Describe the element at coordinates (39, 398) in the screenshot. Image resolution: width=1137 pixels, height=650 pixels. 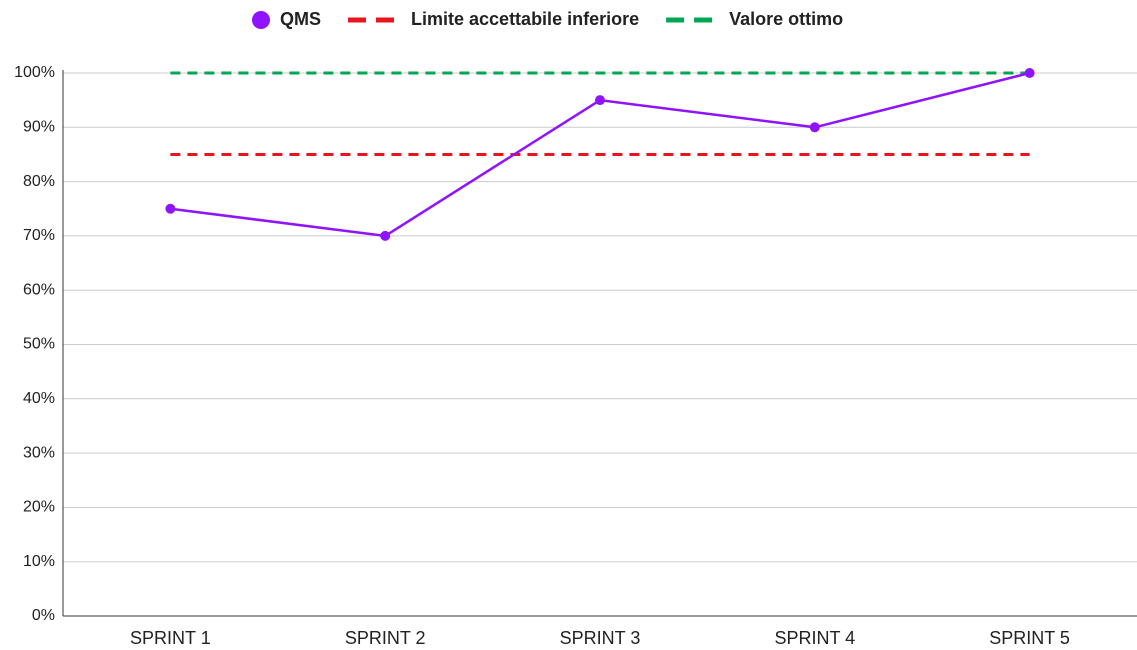
I see `y-tick-label: 40%` at that location.